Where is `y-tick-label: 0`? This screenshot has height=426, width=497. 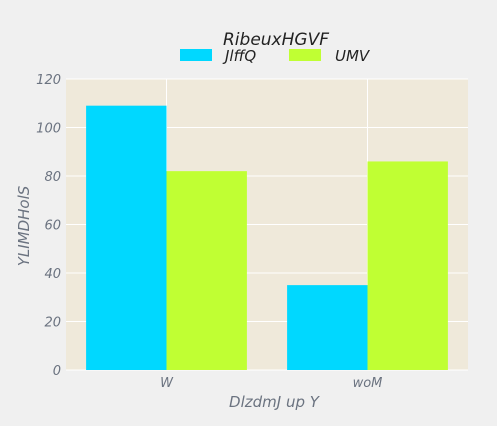
y-tick-label: 0 is located at coordinates (57, 371).